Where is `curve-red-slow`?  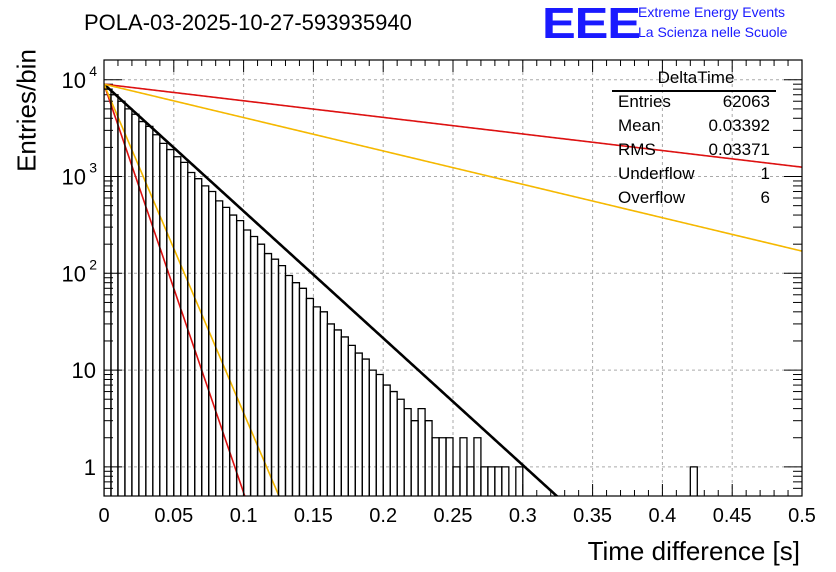
curve-red-slow is located at coordinates (453, 125).